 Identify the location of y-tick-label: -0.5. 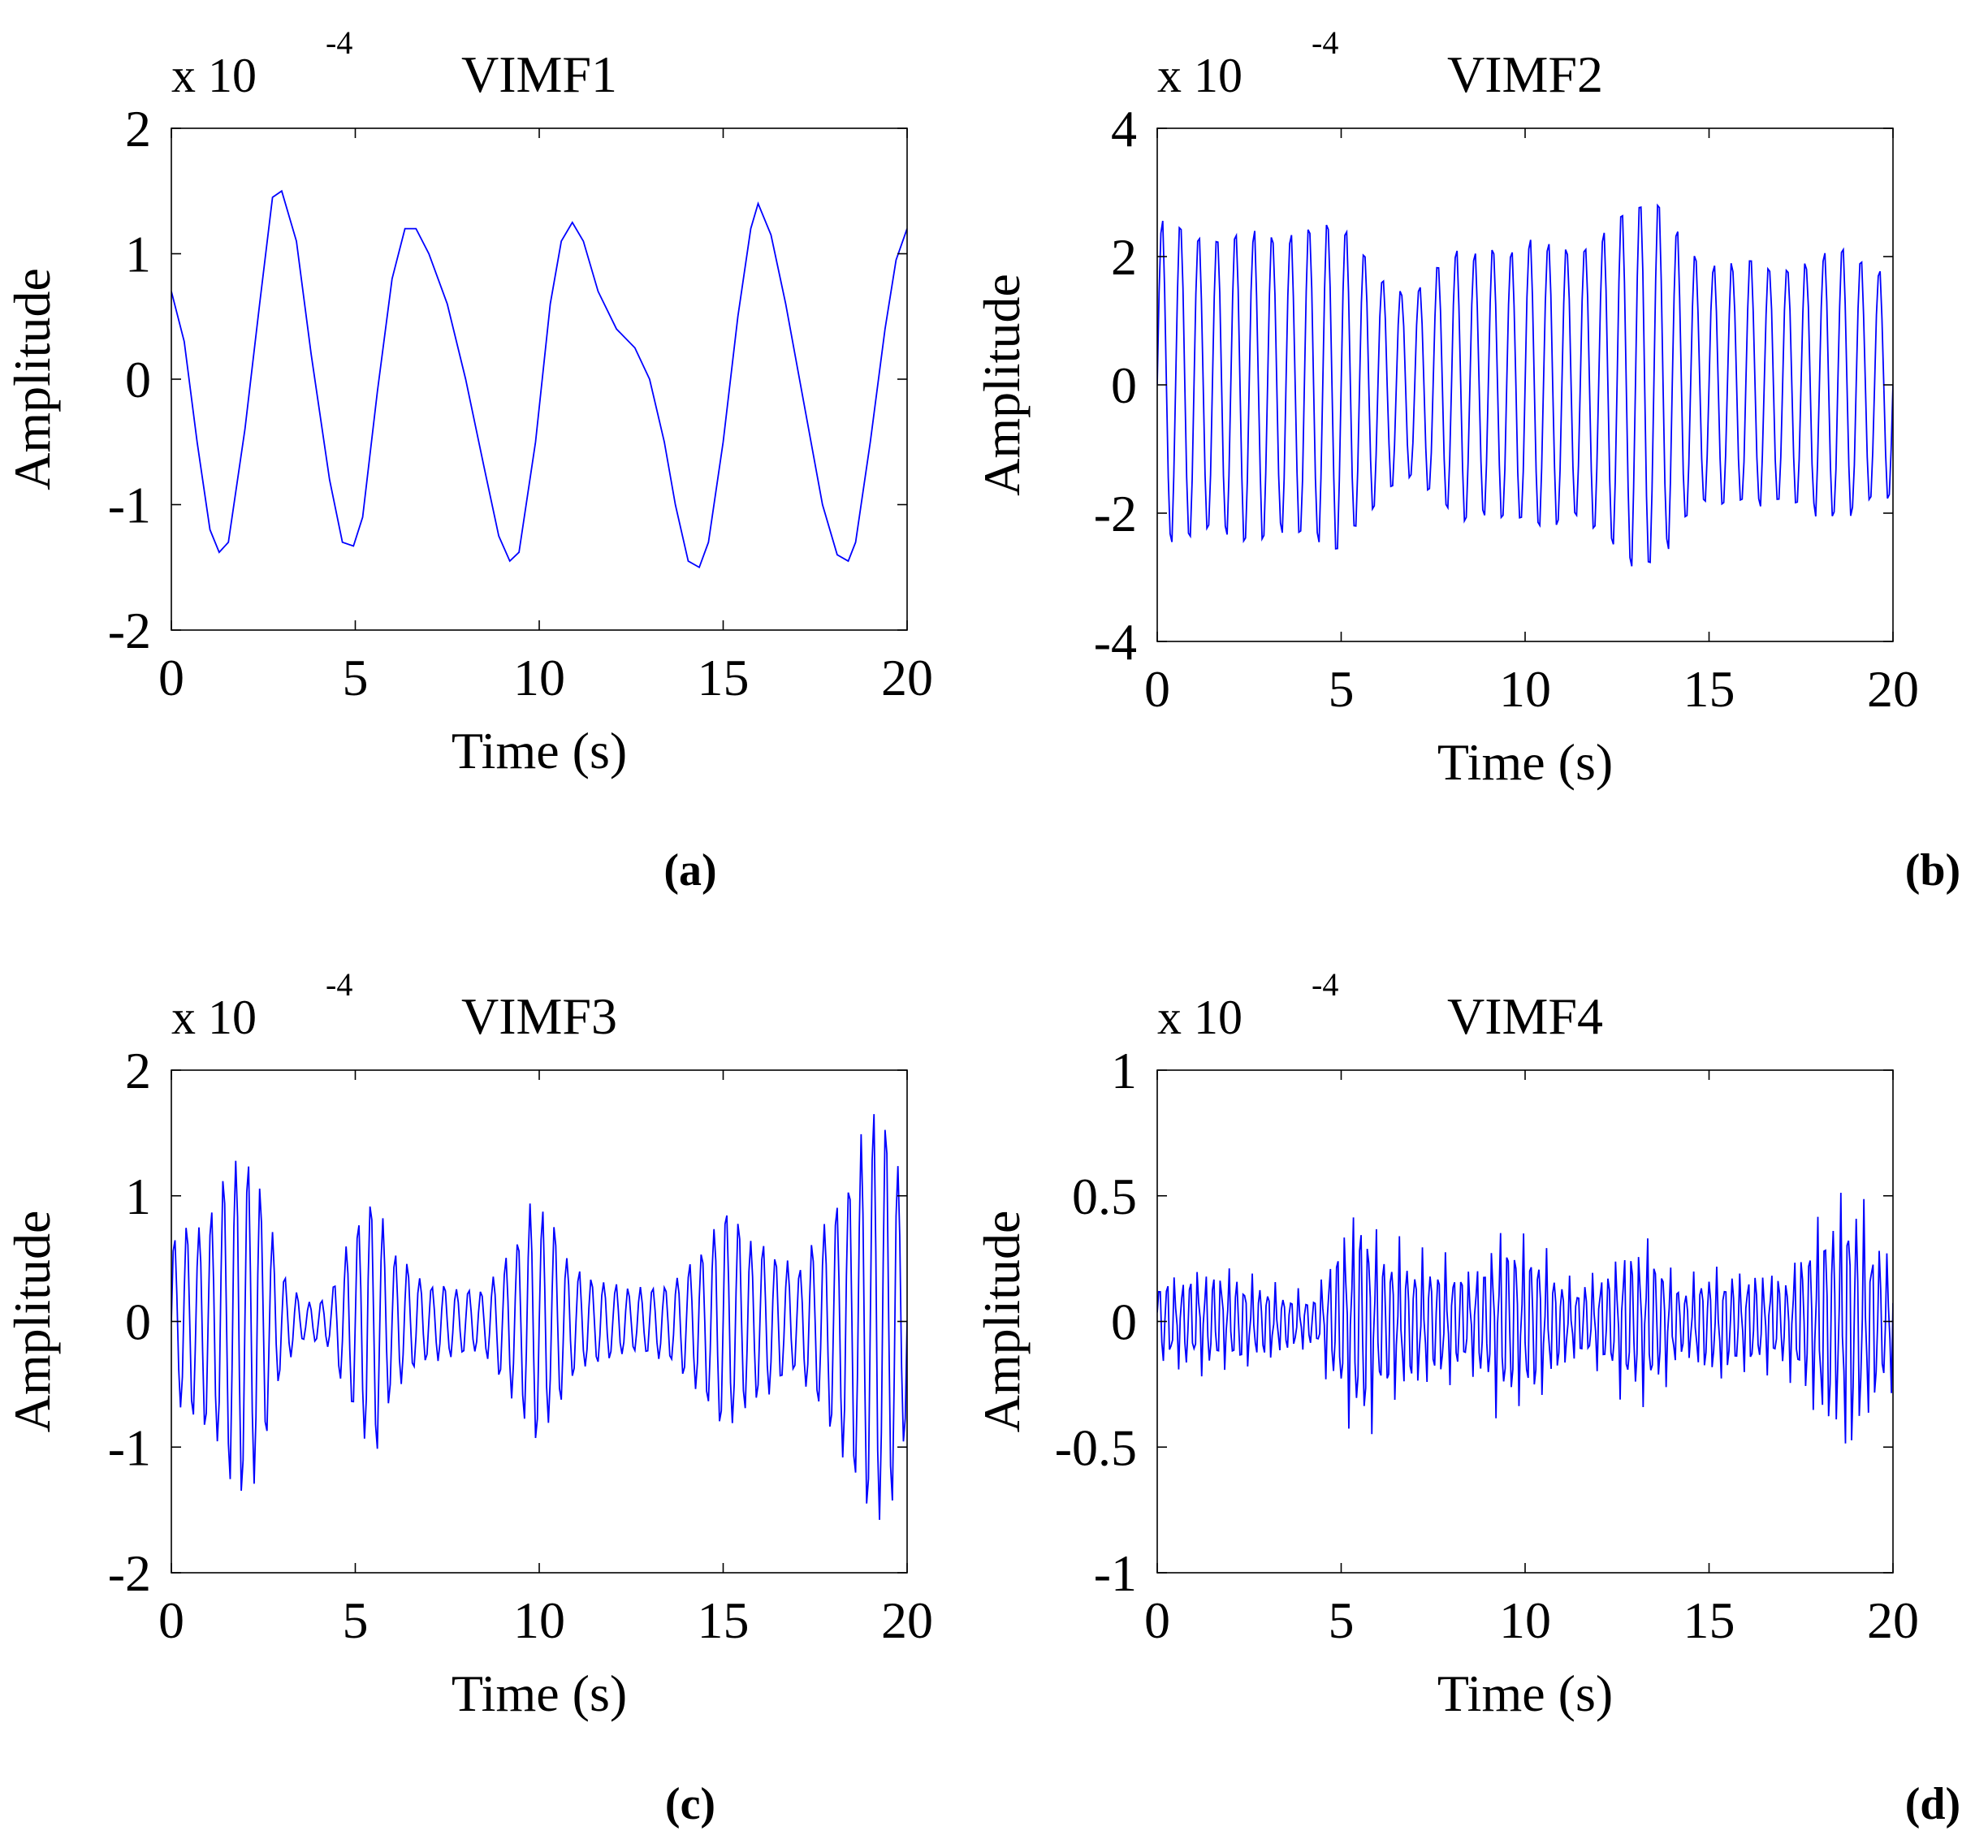
(1096, 1447).